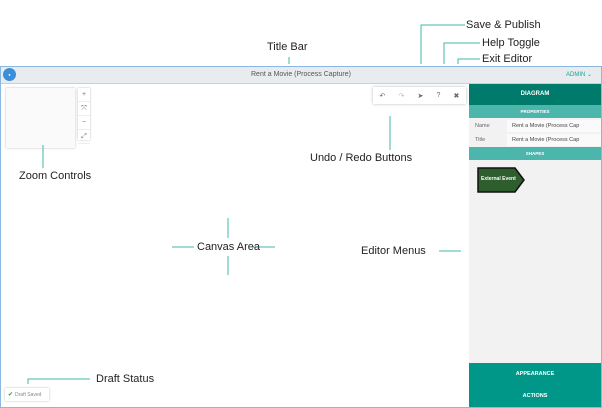 The image size is (602, 408). I want to click on title-label: Title, so click(480, 140).